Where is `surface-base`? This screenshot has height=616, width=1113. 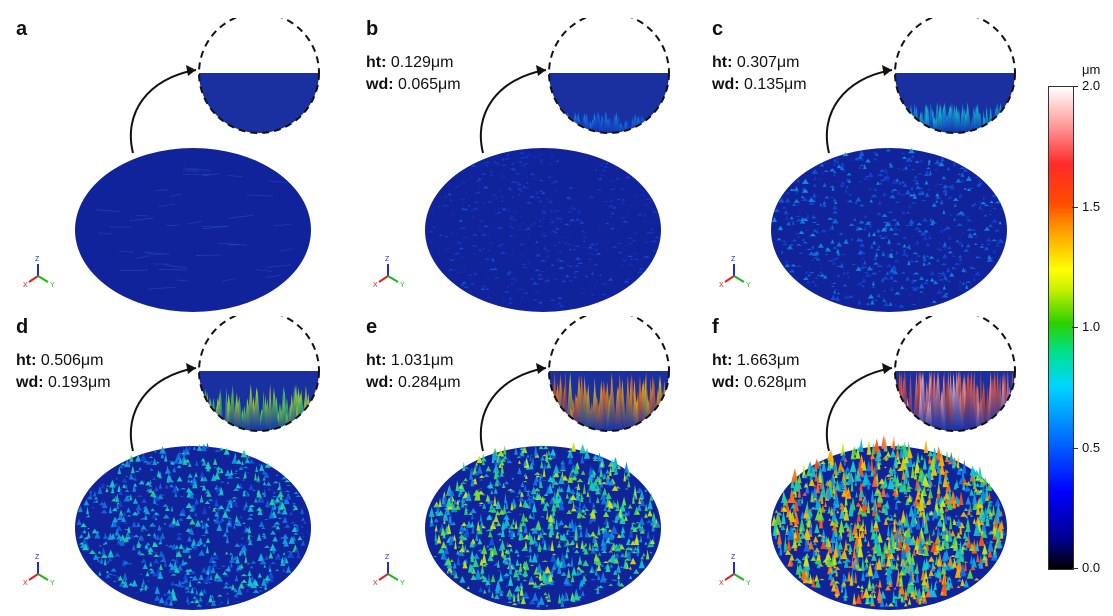 surface-base is located at coordinates (193, 528).